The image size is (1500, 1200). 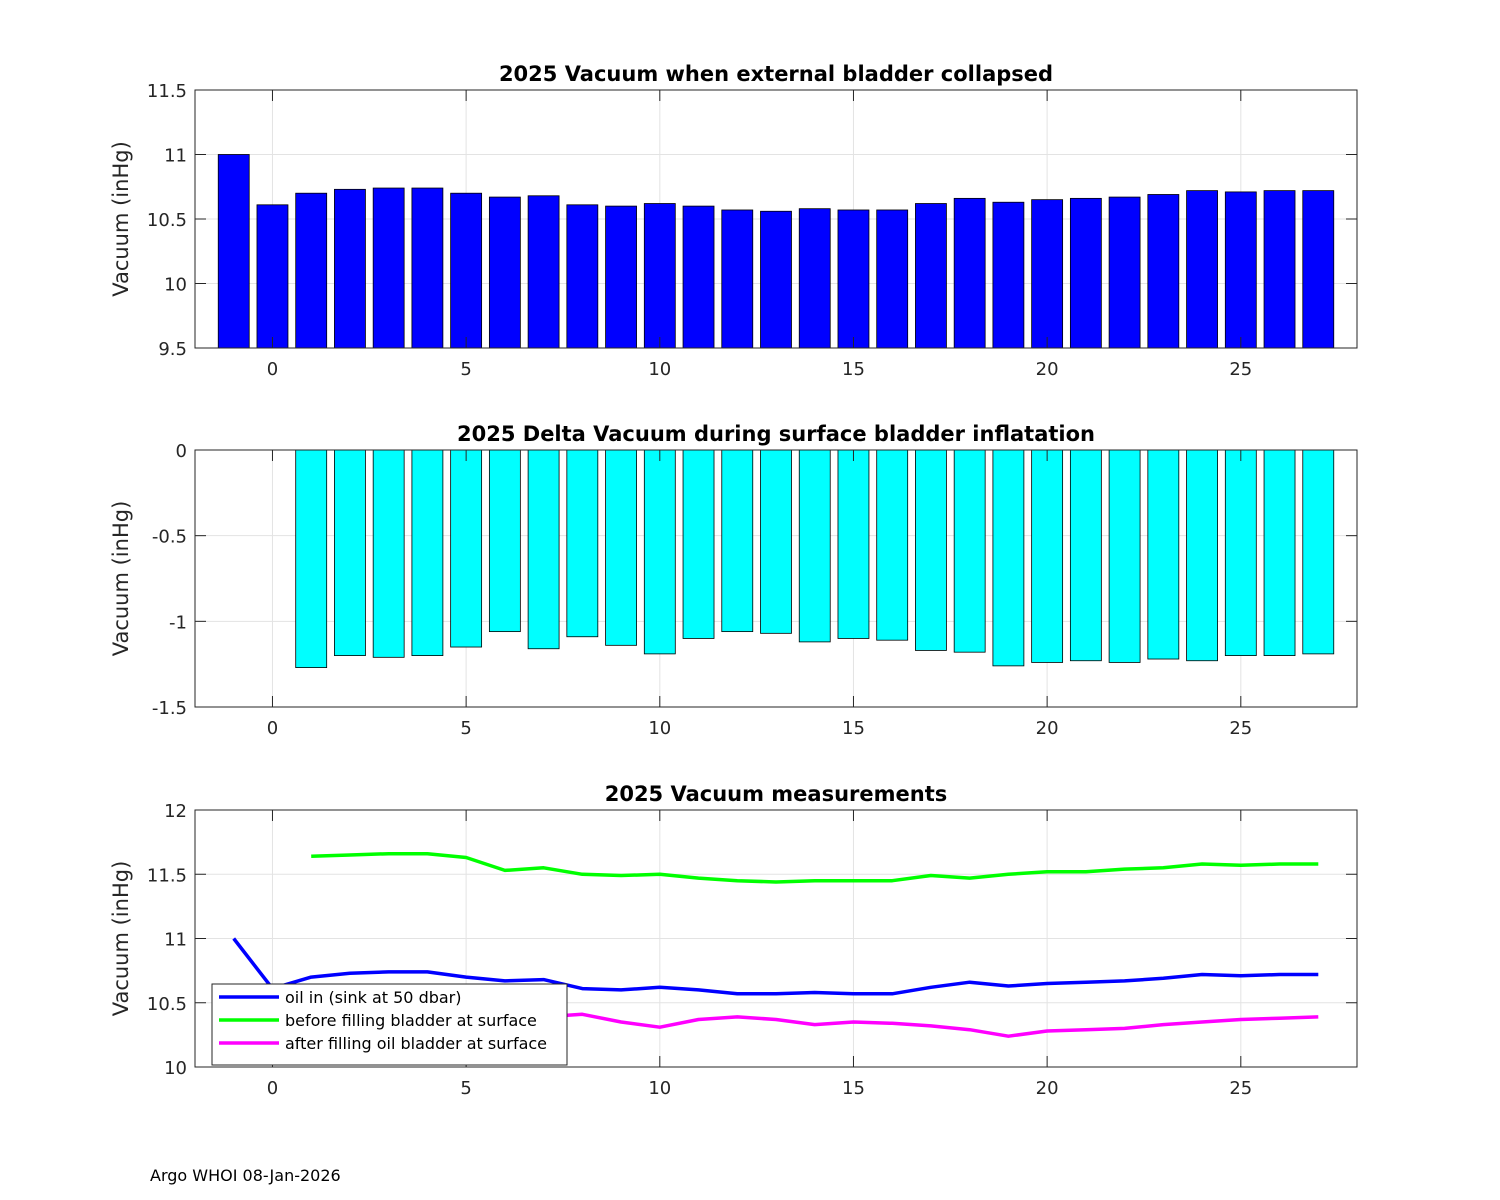 I want to click on bar--1, so click(x=233, y=251).